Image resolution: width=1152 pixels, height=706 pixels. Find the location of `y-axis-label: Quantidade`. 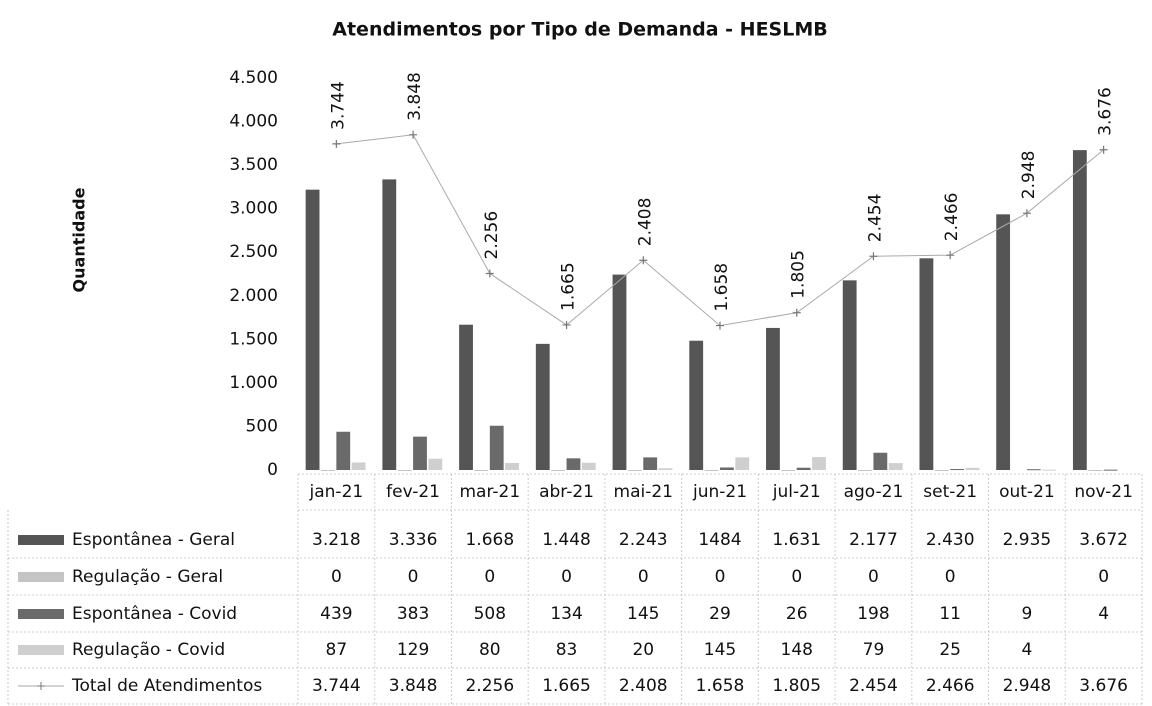

y-axis-label: Quantidade is located at coordinates (79, 239).